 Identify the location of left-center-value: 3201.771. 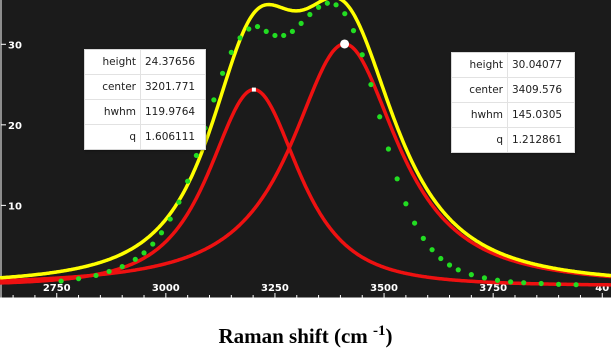
(170, 87).